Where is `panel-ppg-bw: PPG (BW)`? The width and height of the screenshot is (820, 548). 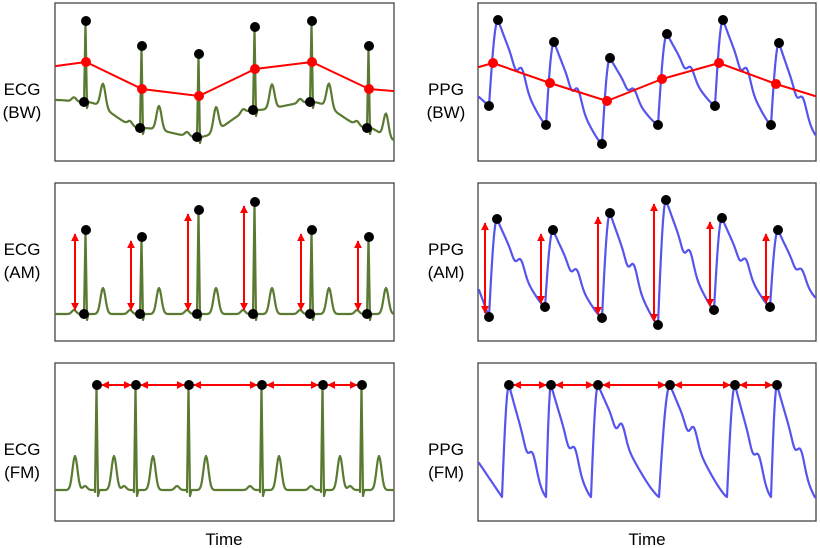
panel-ppg-bw: PPG (BW) is located at coordinates (622, 82).